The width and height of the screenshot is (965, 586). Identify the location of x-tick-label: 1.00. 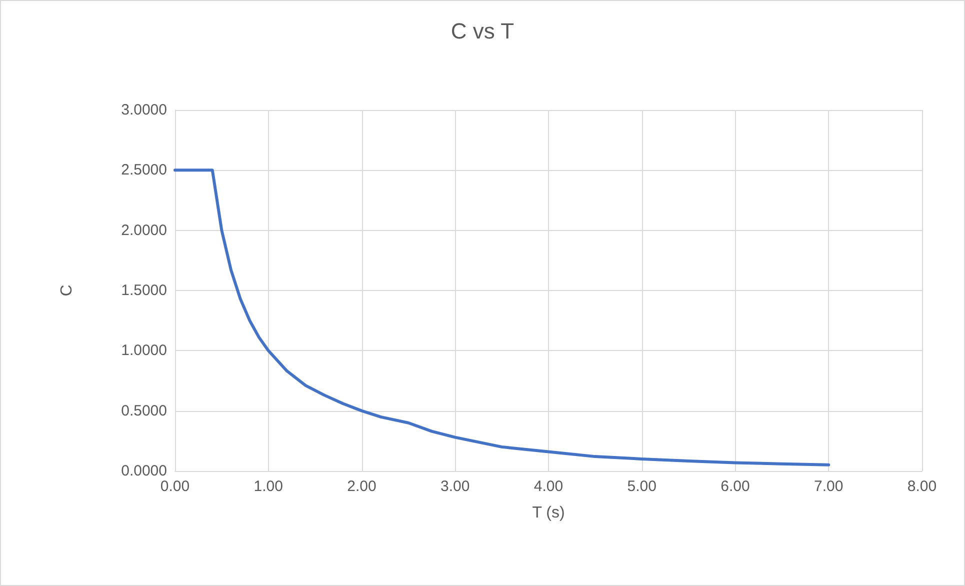
(268, 486).